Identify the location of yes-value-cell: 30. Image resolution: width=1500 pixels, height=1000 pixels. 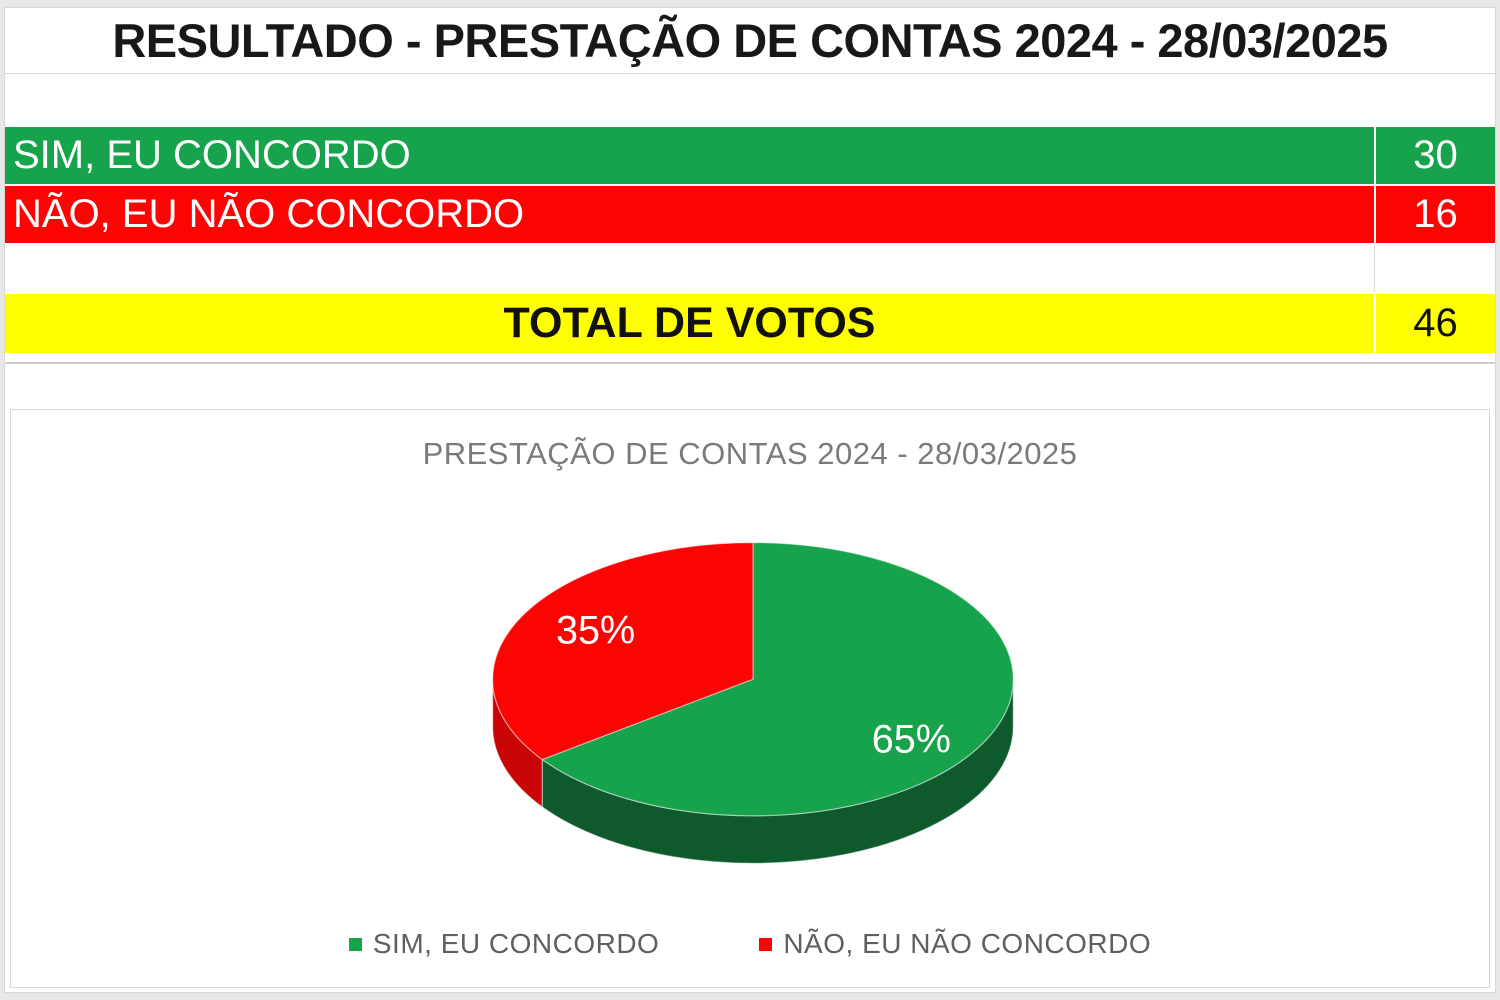
(1435, 155).